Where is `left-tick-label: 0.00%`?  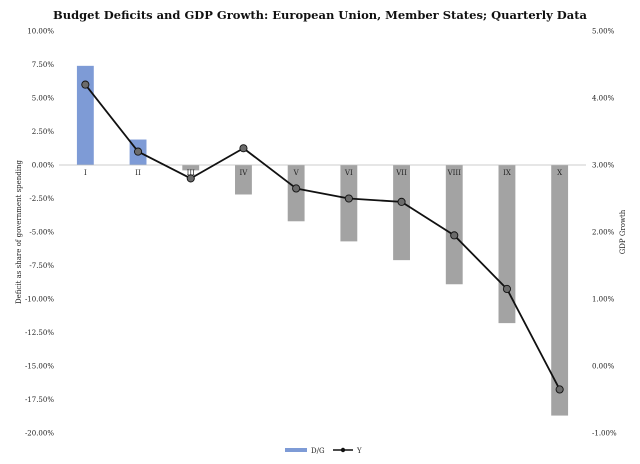
left-tick-label: 0.00% is located at coordinates (43, 166).